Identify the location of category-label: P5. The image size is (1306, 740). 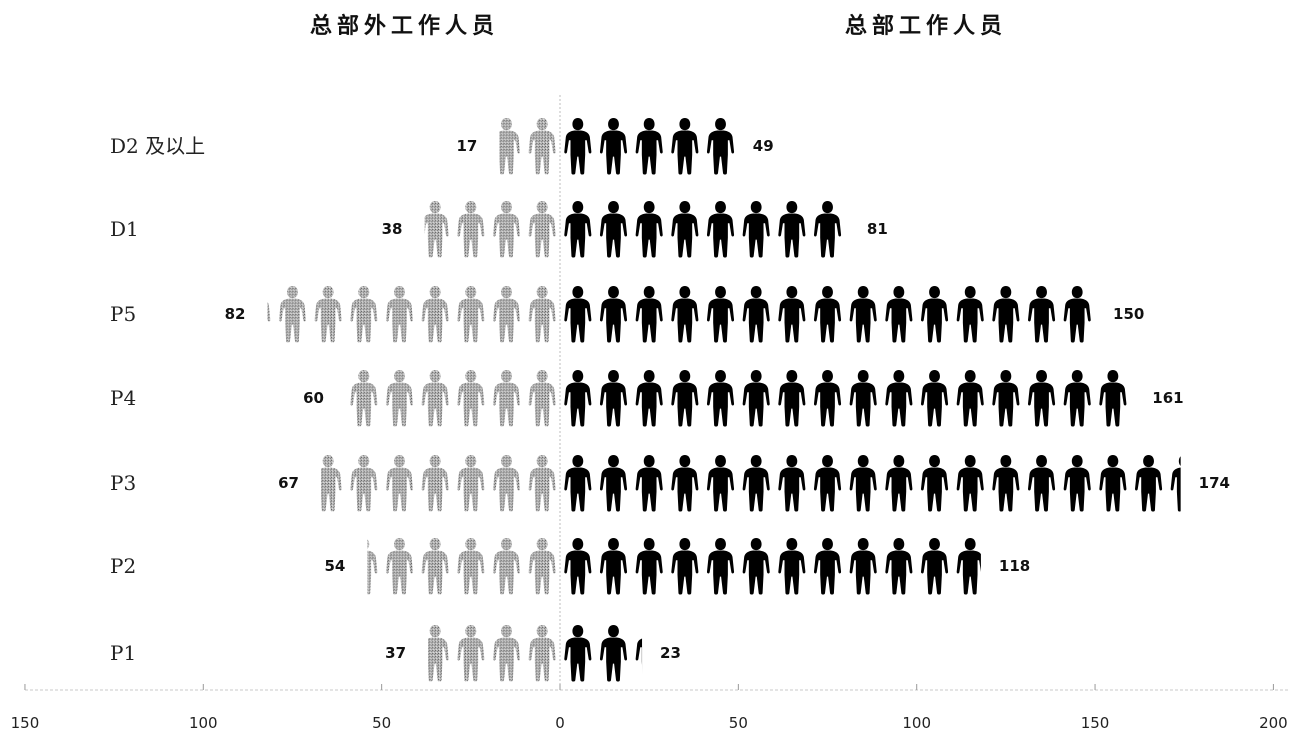
(123, 314).